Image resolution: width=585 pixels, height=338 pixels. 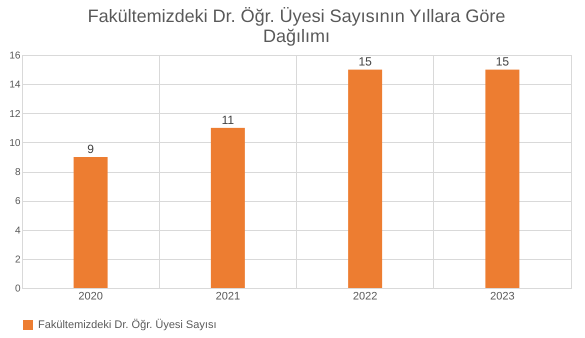 What do you see at coordinates (365, 296) in the screenshot?
I see `x-tick-label: 2022` at bounding box center [365, 296].